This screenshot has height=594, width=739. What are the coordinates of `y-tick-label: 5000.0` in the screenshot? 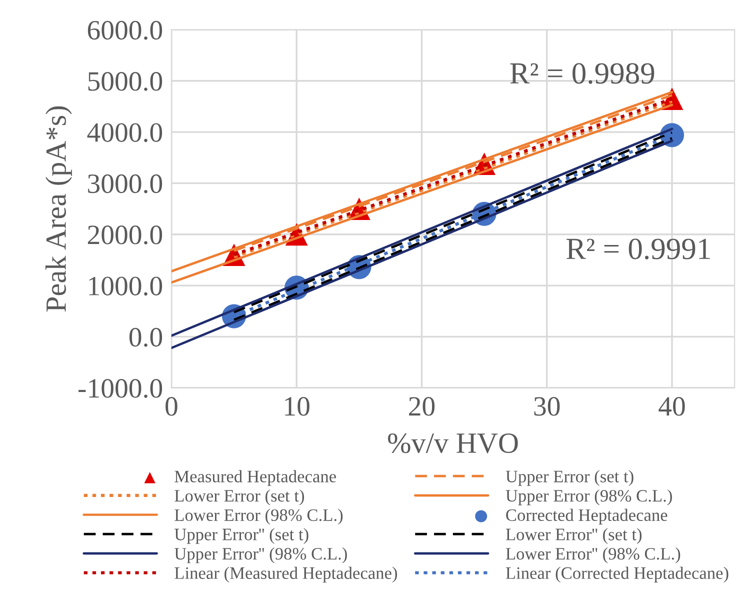 It's located at (125, 81).